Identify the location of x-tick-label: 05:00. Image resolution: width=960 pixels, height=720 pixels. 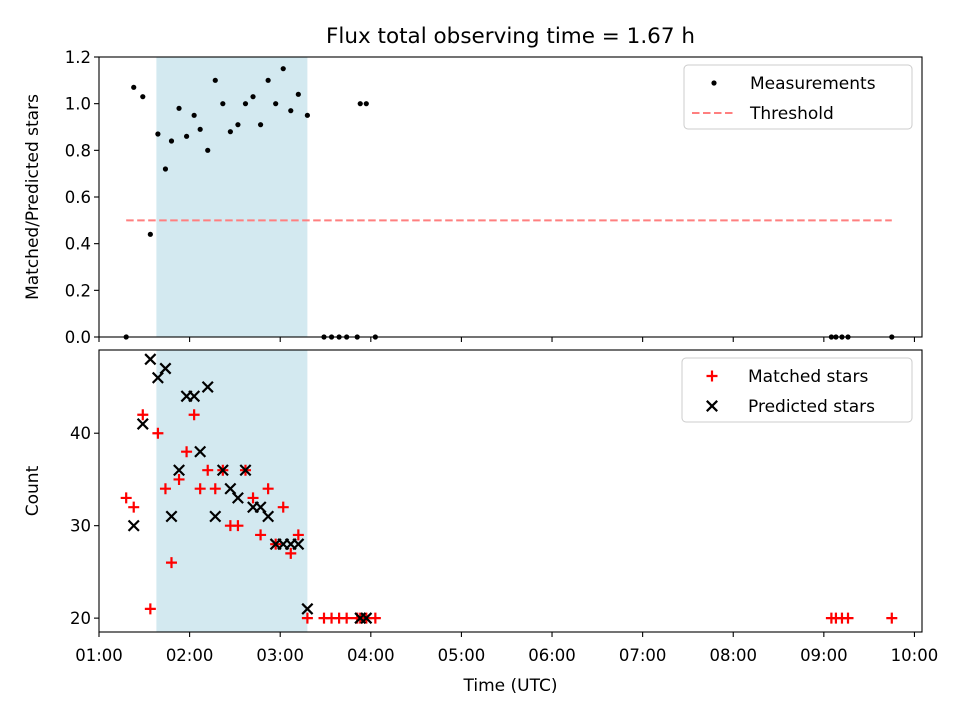
(462, 655).